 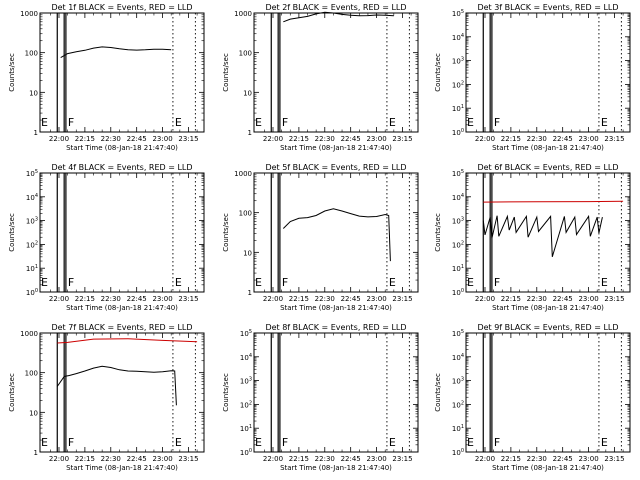 What do you see at coordinates (335, 167) in the screenshot?
I see `panel-title: Det 5f BLACK = Events, RED = LLD` at bounding box center [335, 167].